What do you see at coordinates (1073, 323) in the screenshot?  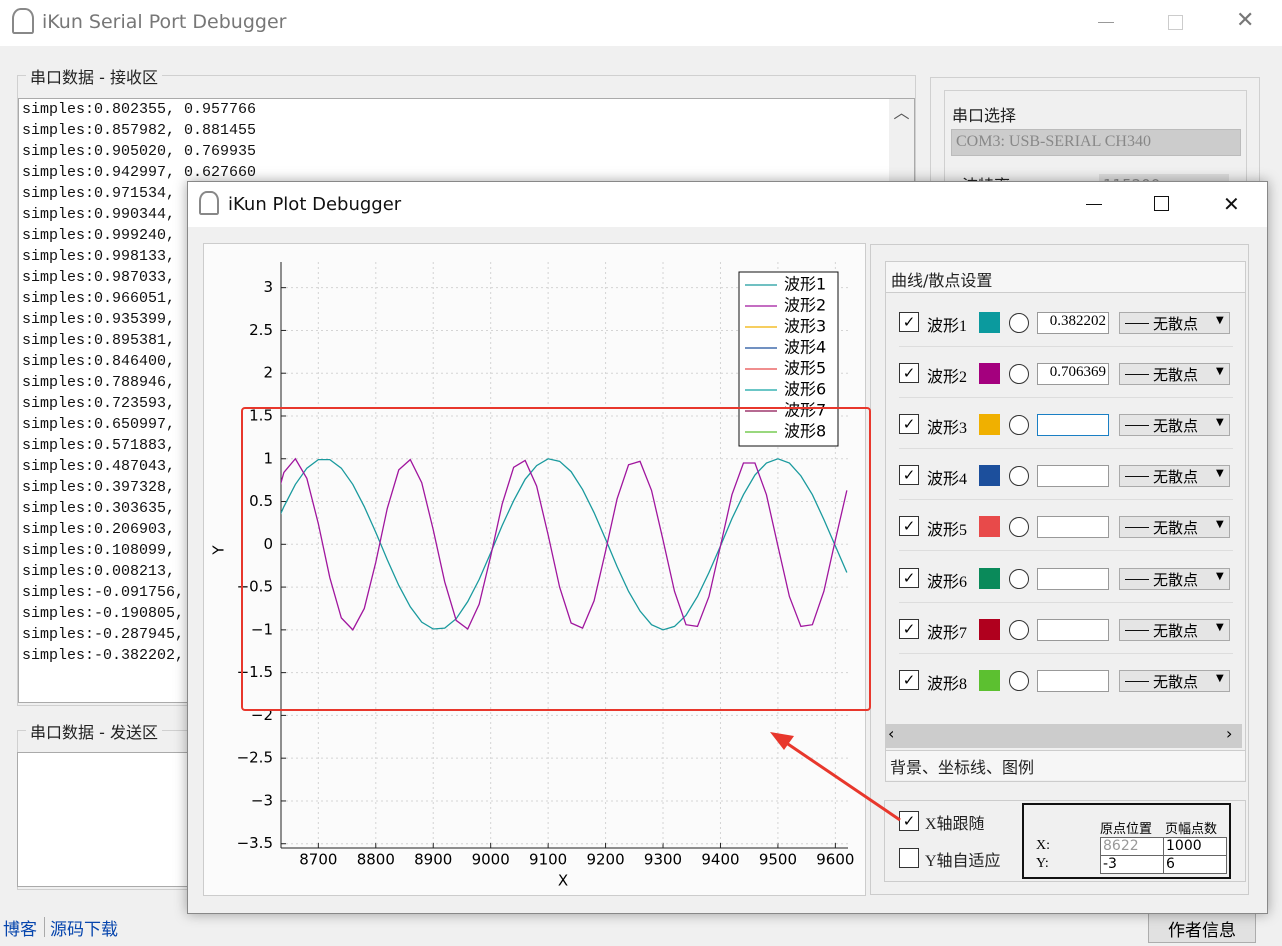 I see `value-box: 0.382202` at bounding box center [1073, 323].